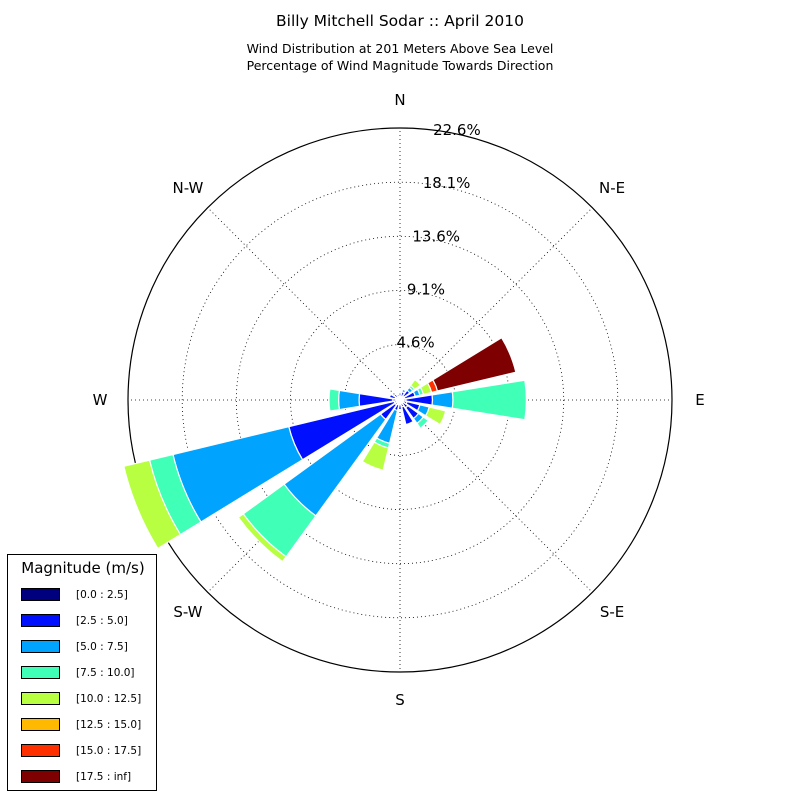 Image resolution: width=800 pixels, height=800 pixels. Describe the element at coordinates (325, 449) in the screenshot. I see `windrose-bars` at that location.